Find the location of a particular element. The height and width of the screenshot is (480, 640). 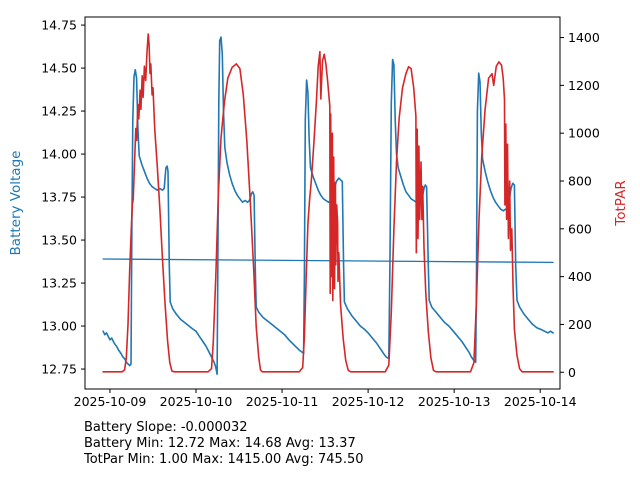

left-tick-label: 12.75 is located at coordinates (59, 369).